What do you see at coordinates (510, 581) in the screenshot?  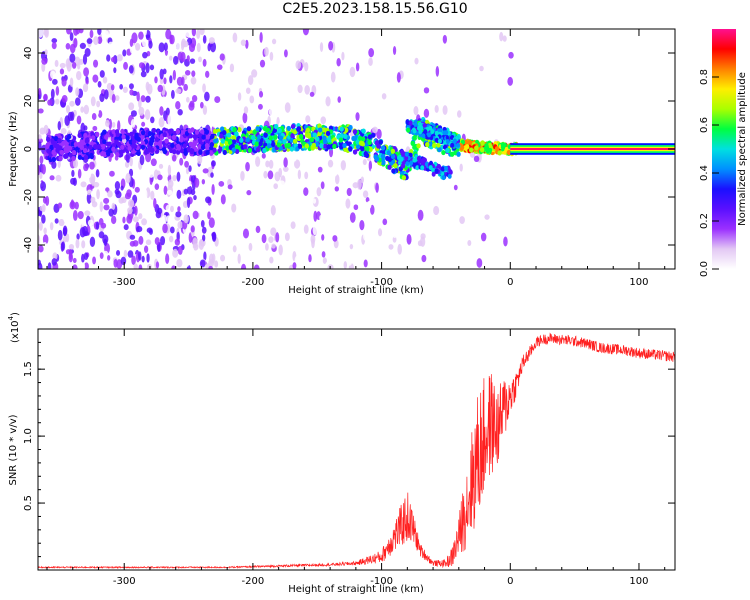 I see `x-tick-label: 0` at bounding box center [510, 581].